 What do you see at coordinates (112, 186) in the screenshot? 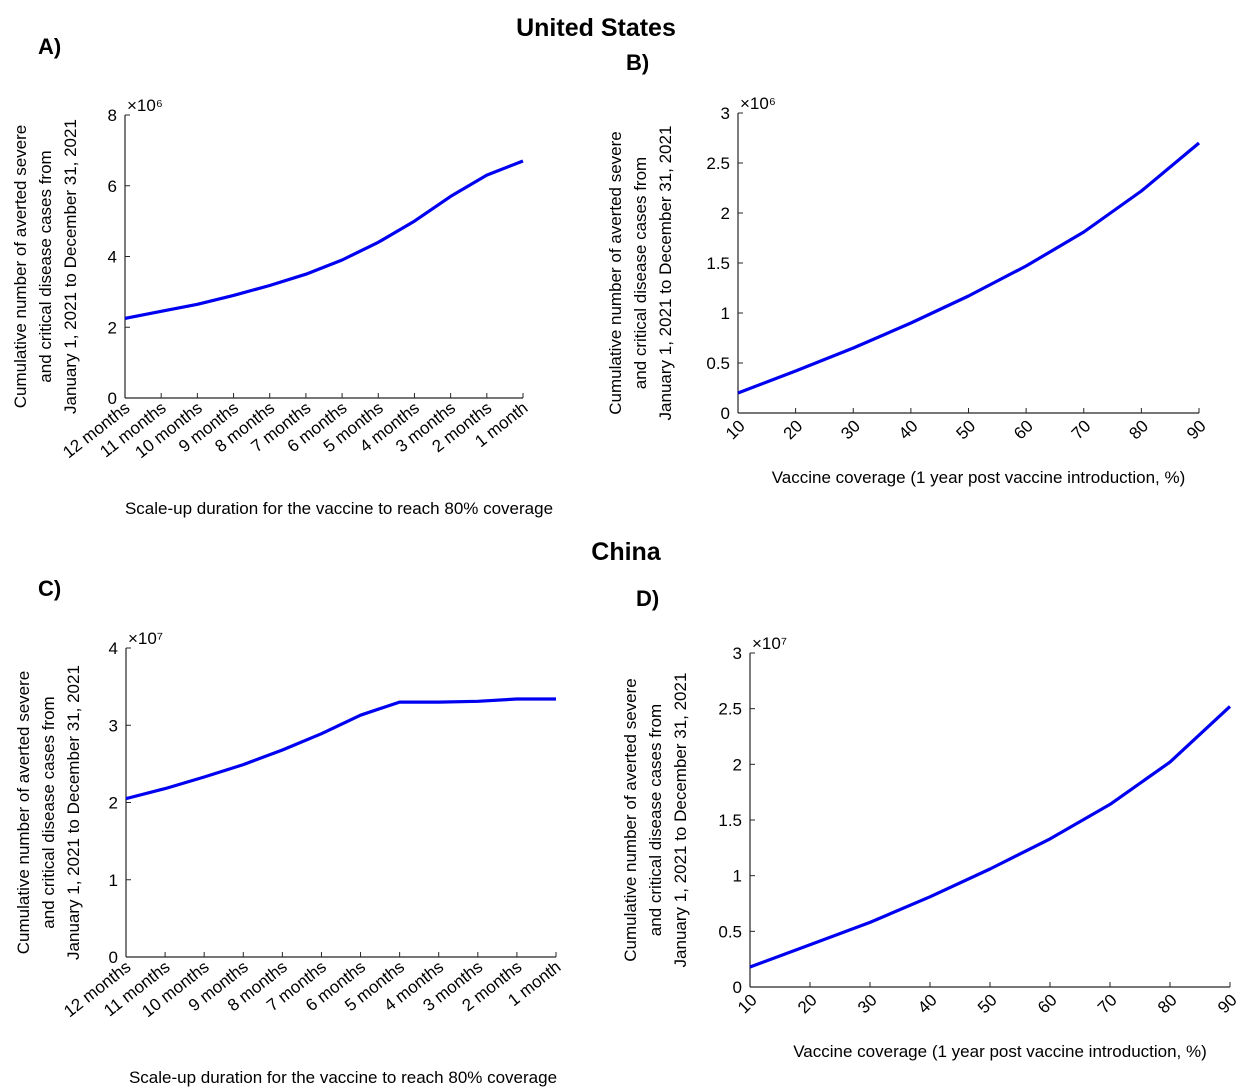
I see `y-tick-label: 6` at bounding box center [112, 186].